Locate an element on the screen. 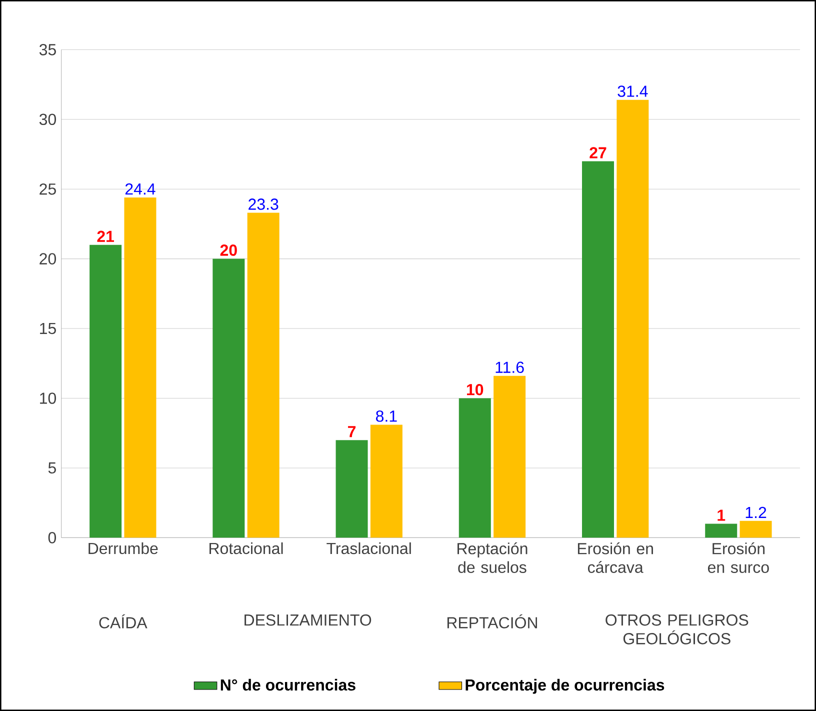 This screenshot has height=711, width=816. data-label: 8.1 is located at coordinates (386, 416).